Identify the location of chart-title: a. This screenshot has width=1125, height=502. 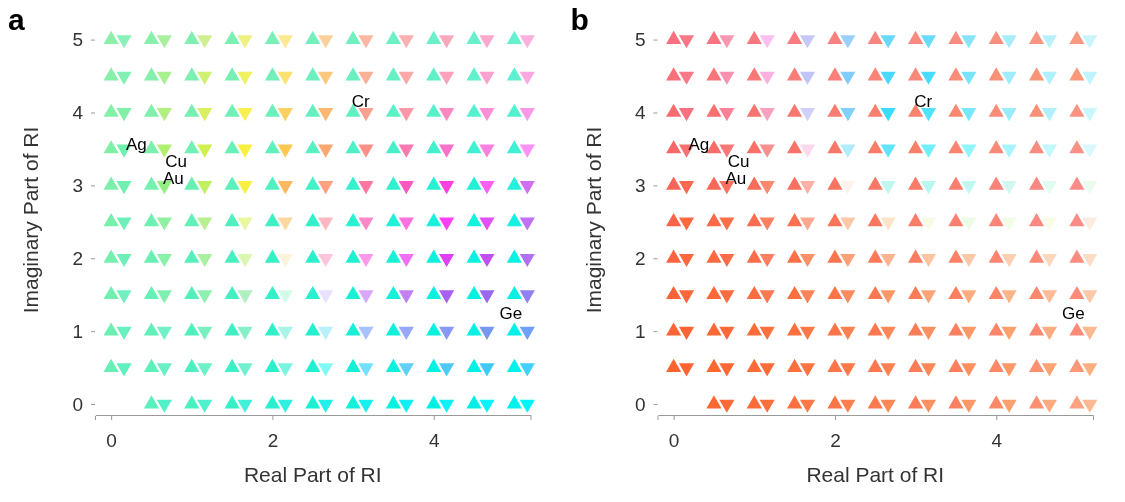
(16, 19).